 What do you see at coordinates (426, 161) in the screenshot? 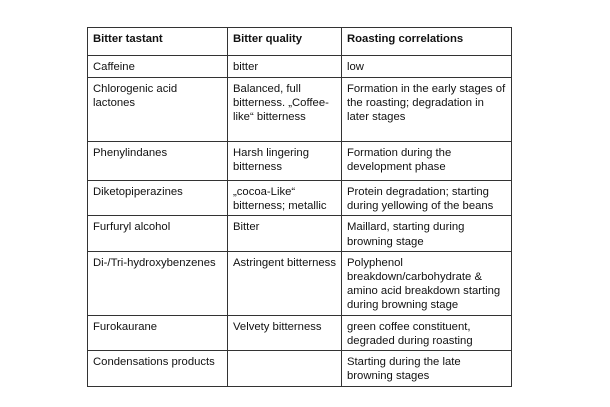
I see `roasting-cell: Formation during the development phase` at bounding box center [426, 161].